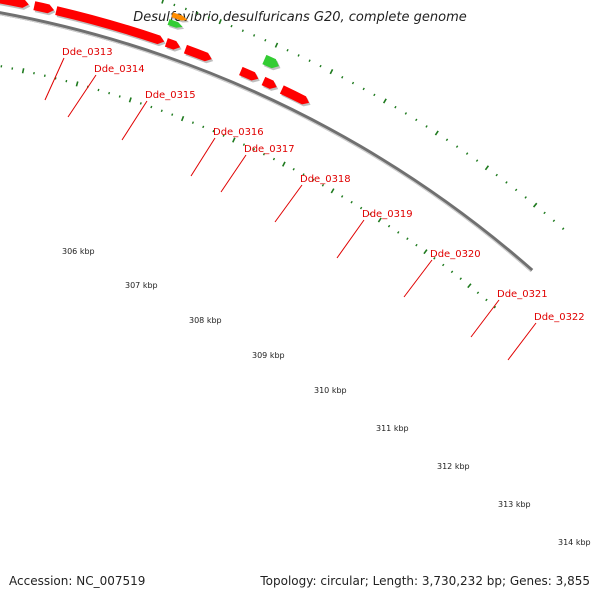  I want to click on gene-label-text: Dde_0316, so click(238, 132).